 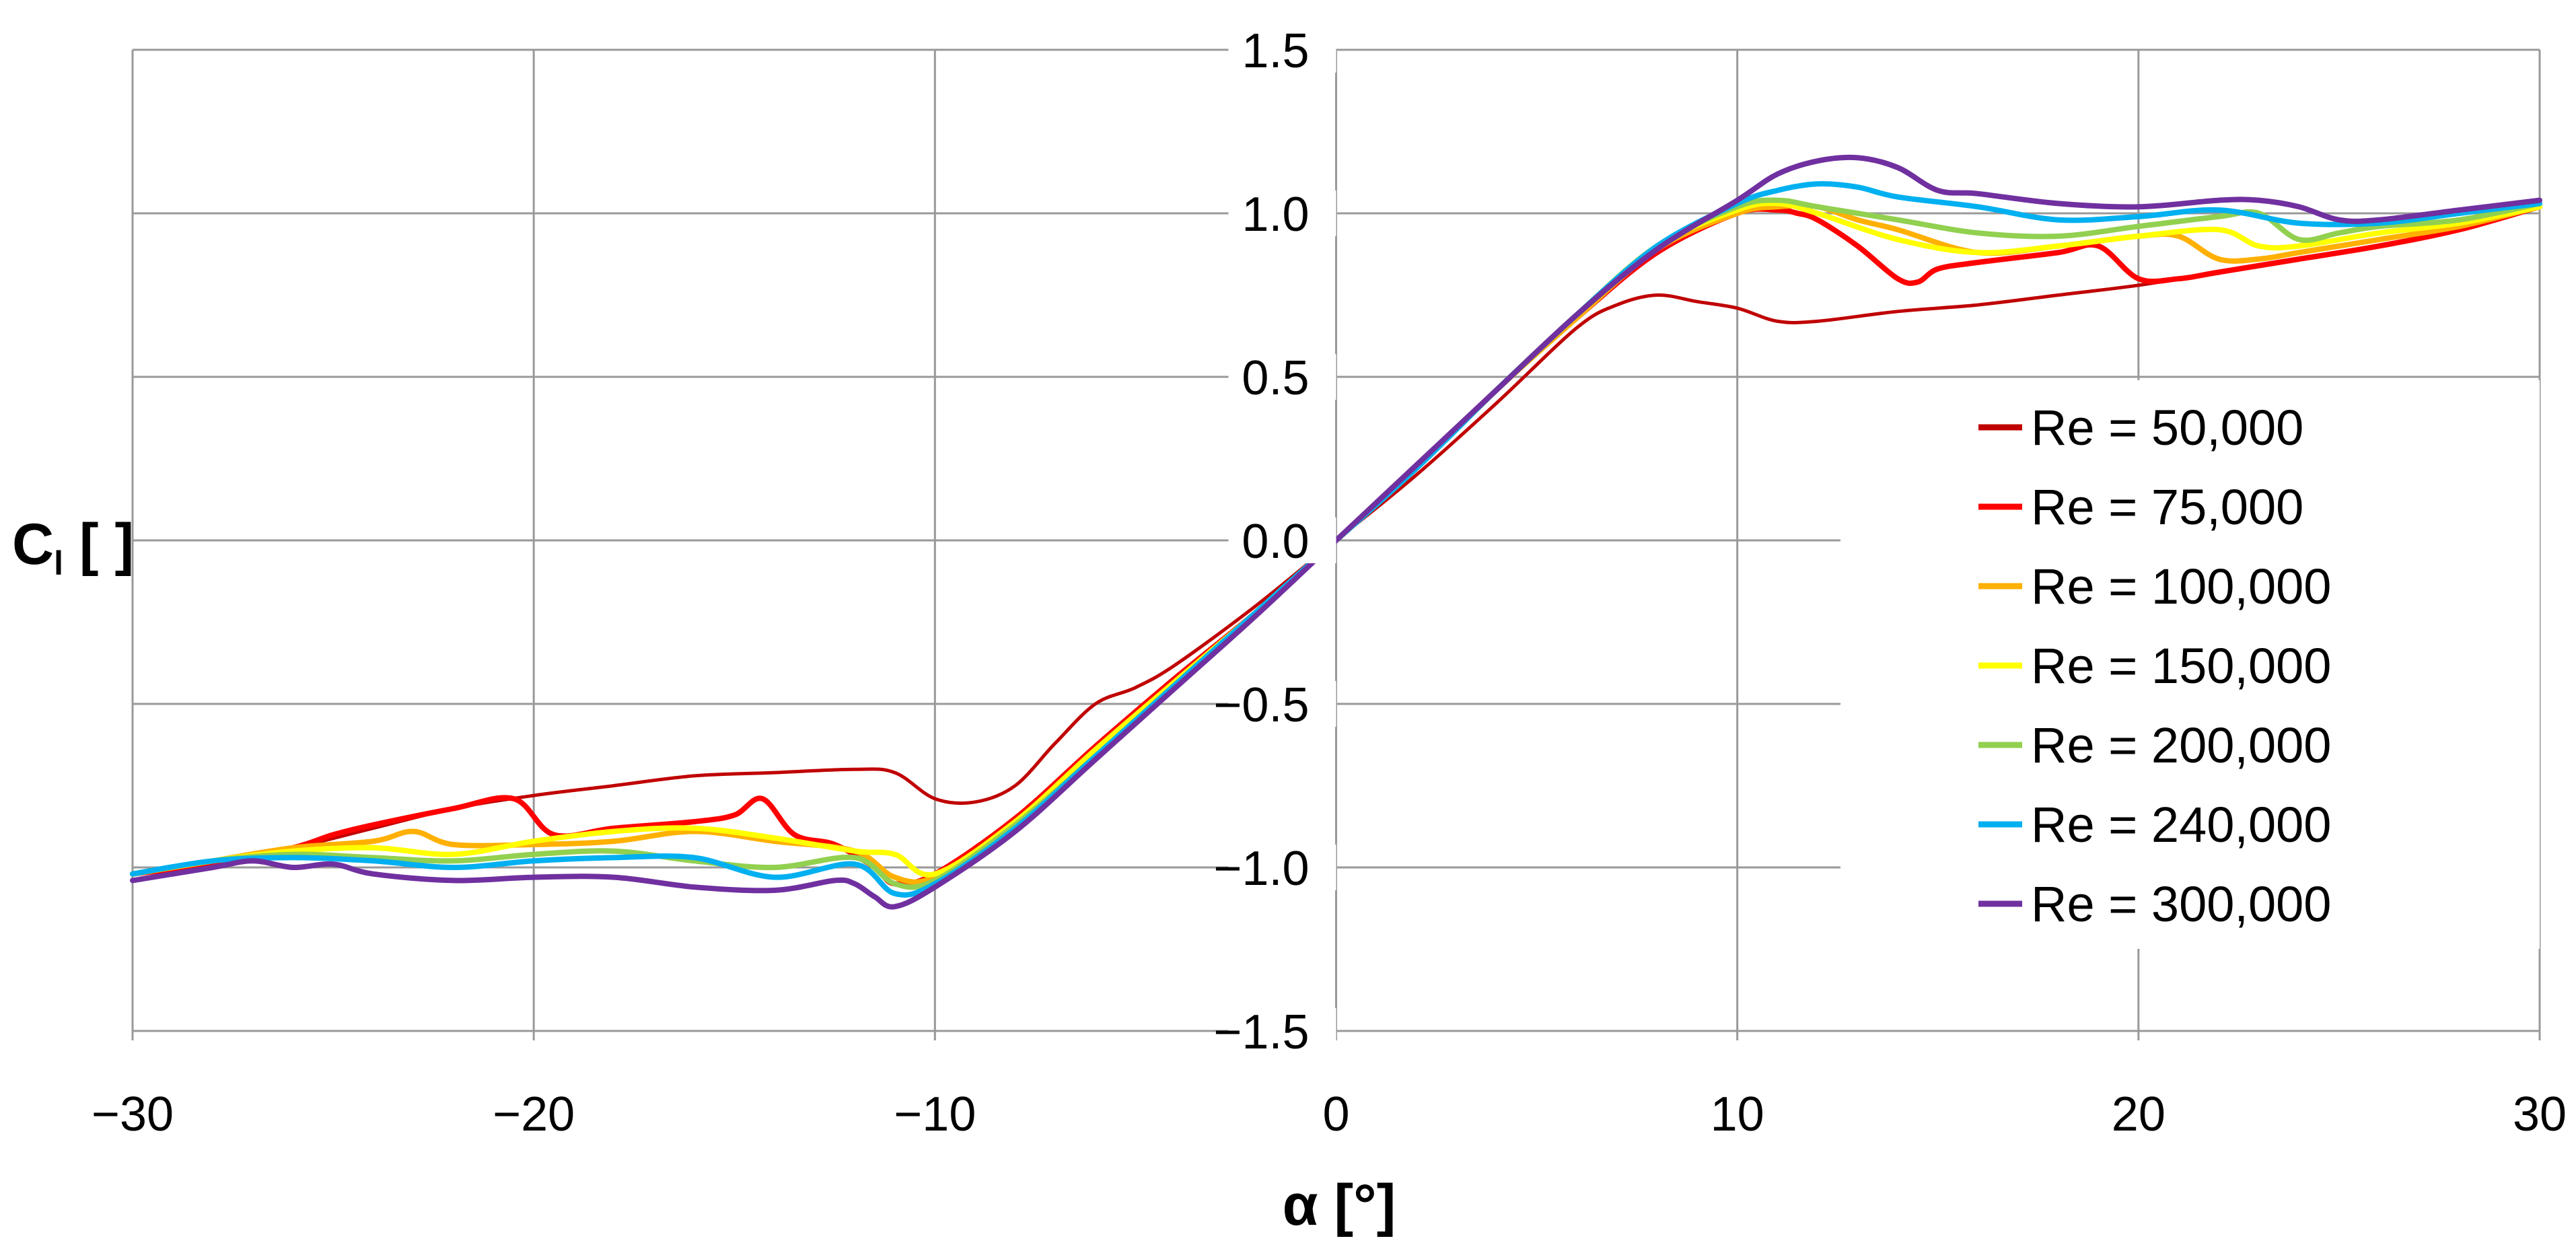 I want to click on y-tick-label-4: −0.5, so click(x=1261, y=705).